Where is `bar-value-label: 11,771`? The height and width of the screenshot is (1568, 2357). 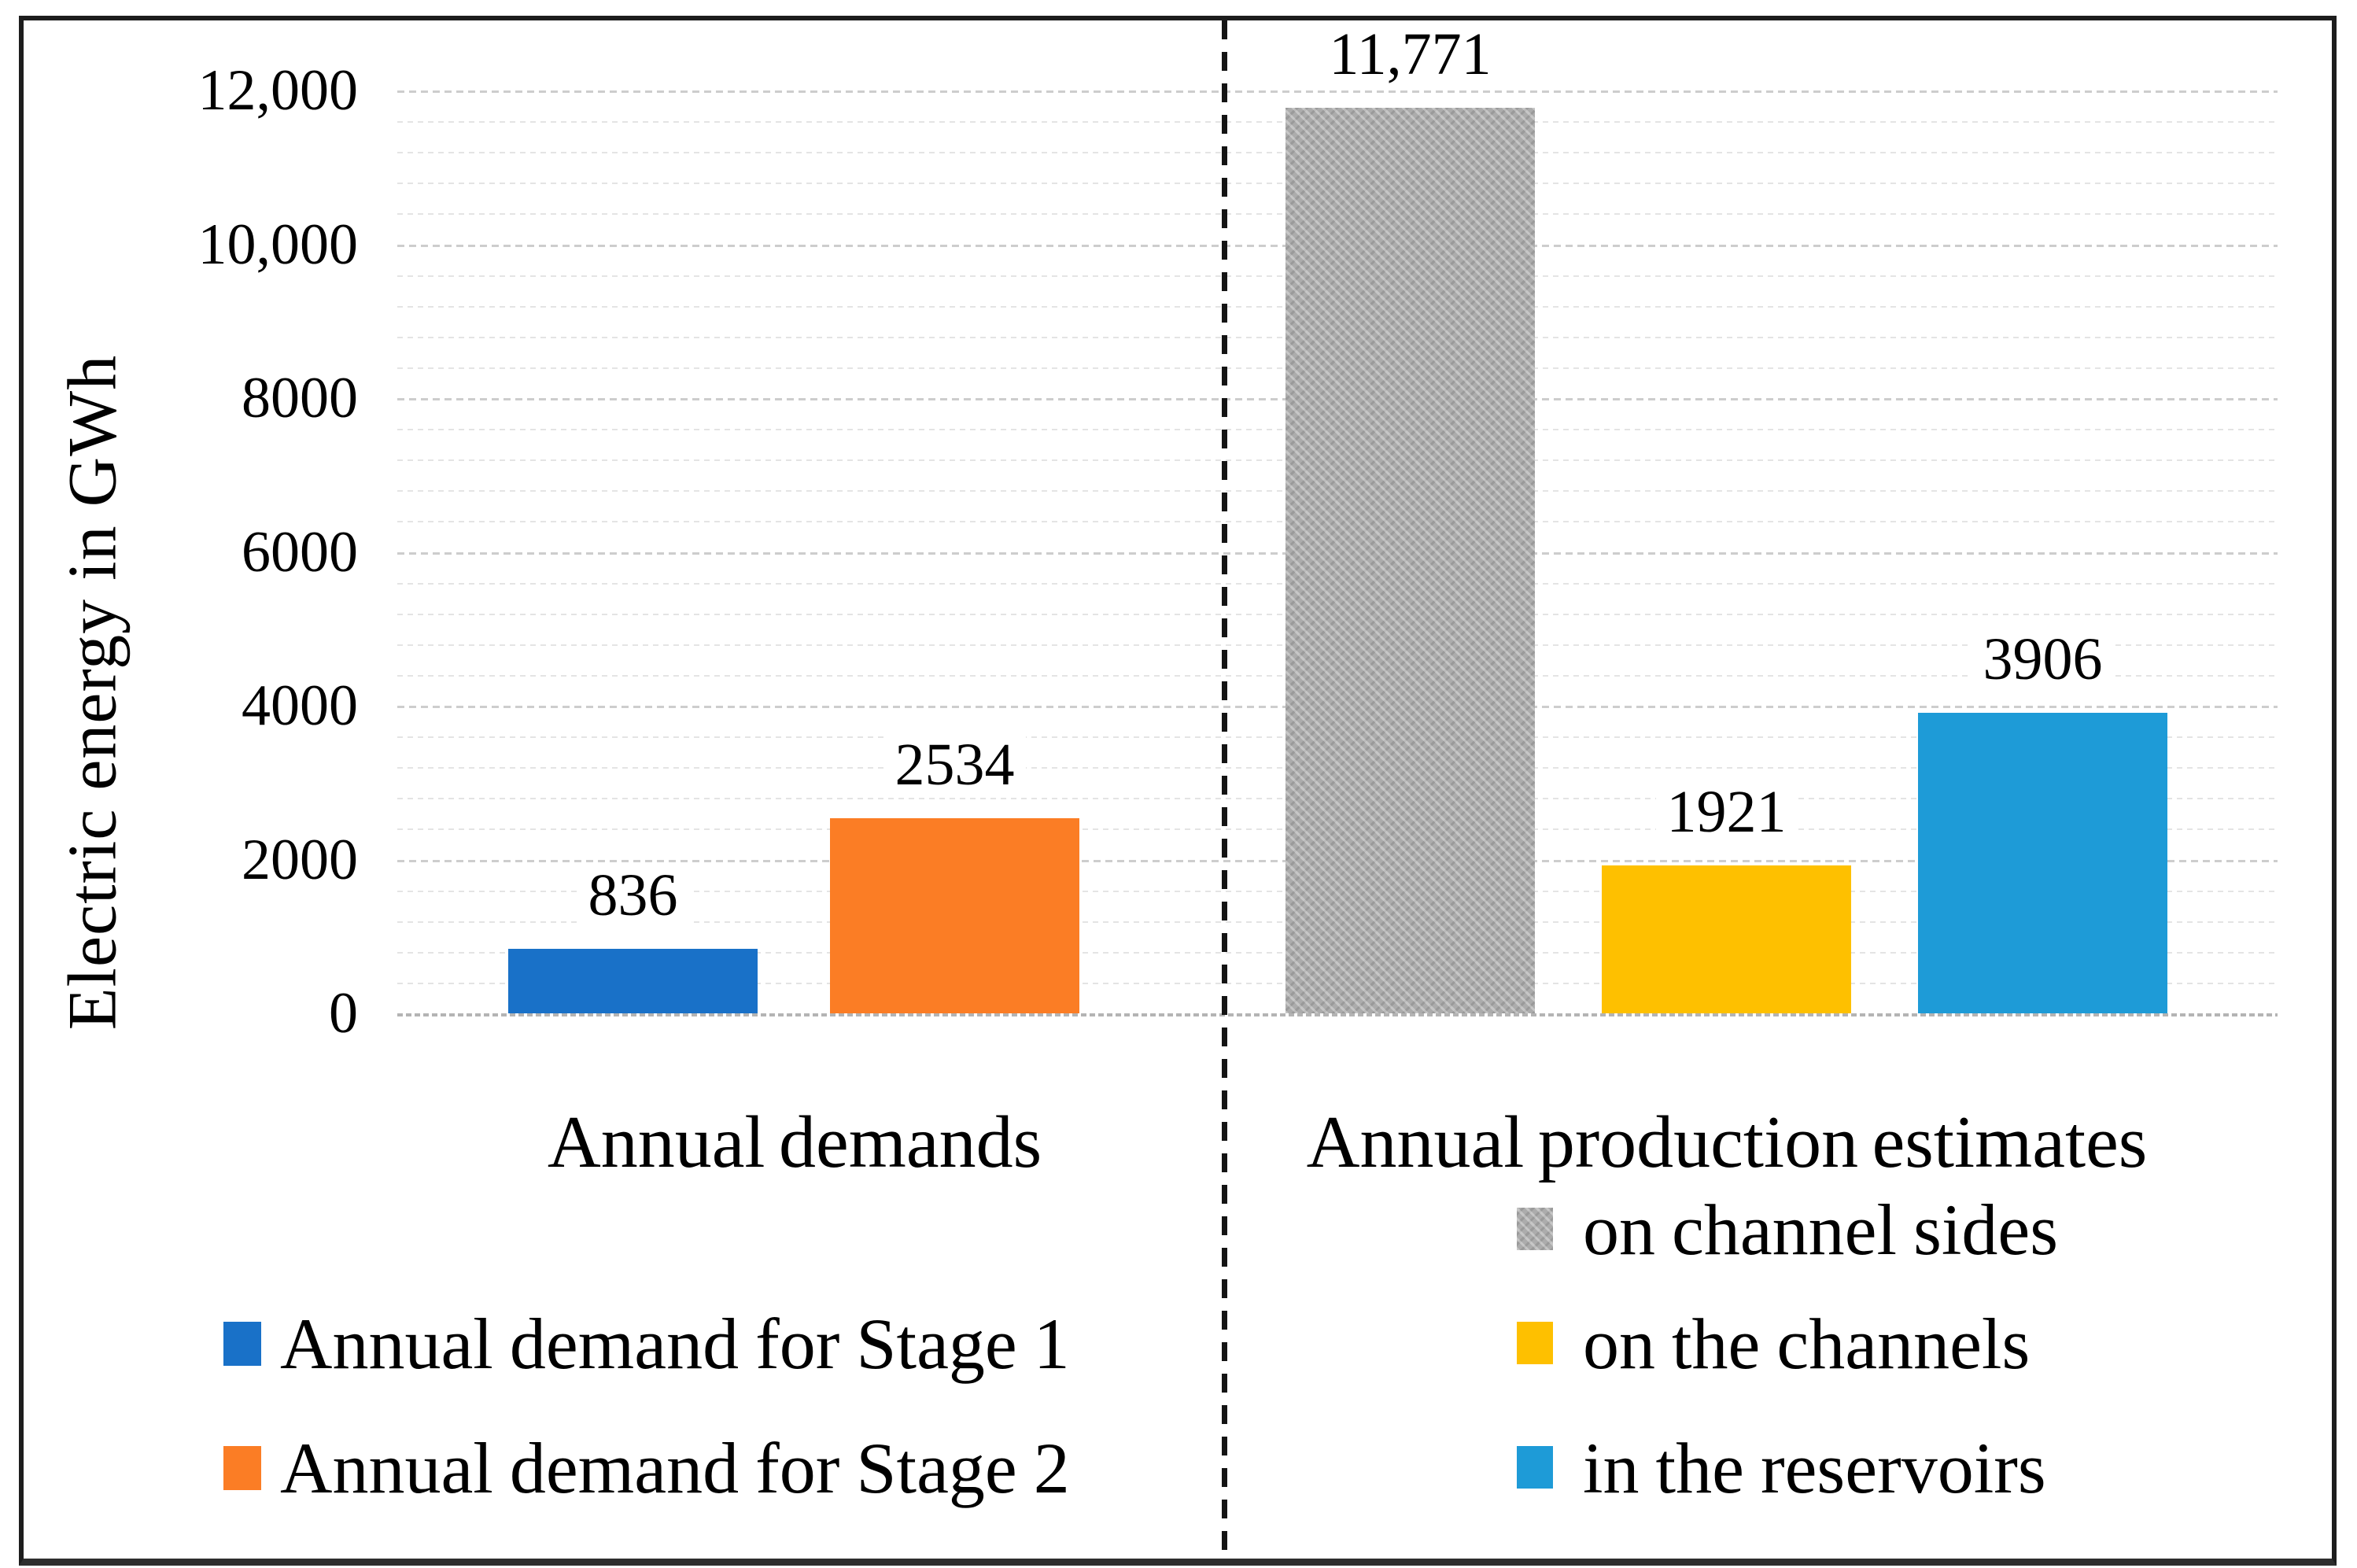 bar-value-label: 11,771 is located at coordinates (1411, 54).